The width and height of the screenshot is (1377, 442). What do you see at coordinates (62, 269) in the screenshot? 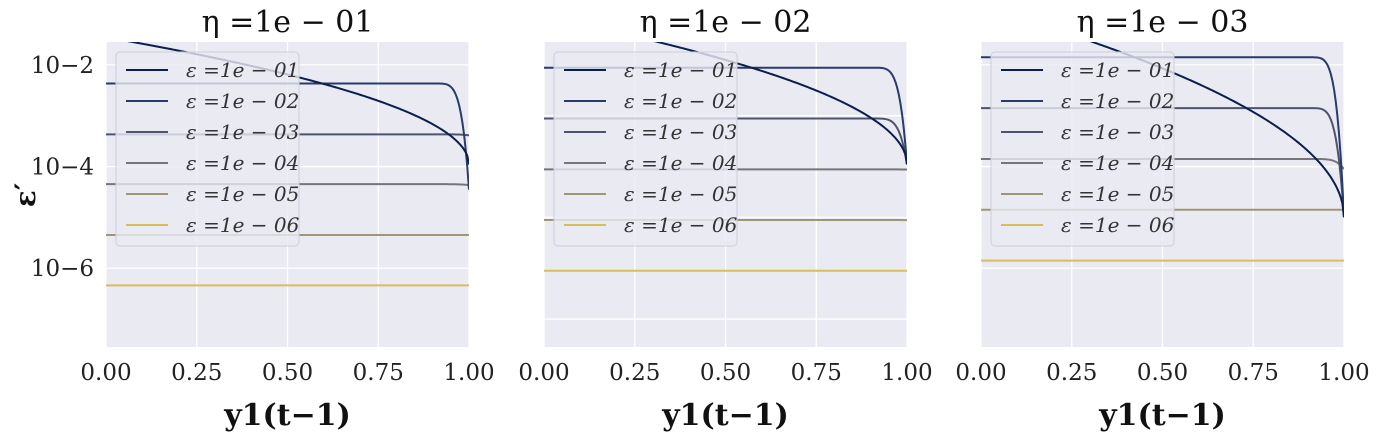
I see `y-tick-label: 10−6` at bounding box center [62, 269].